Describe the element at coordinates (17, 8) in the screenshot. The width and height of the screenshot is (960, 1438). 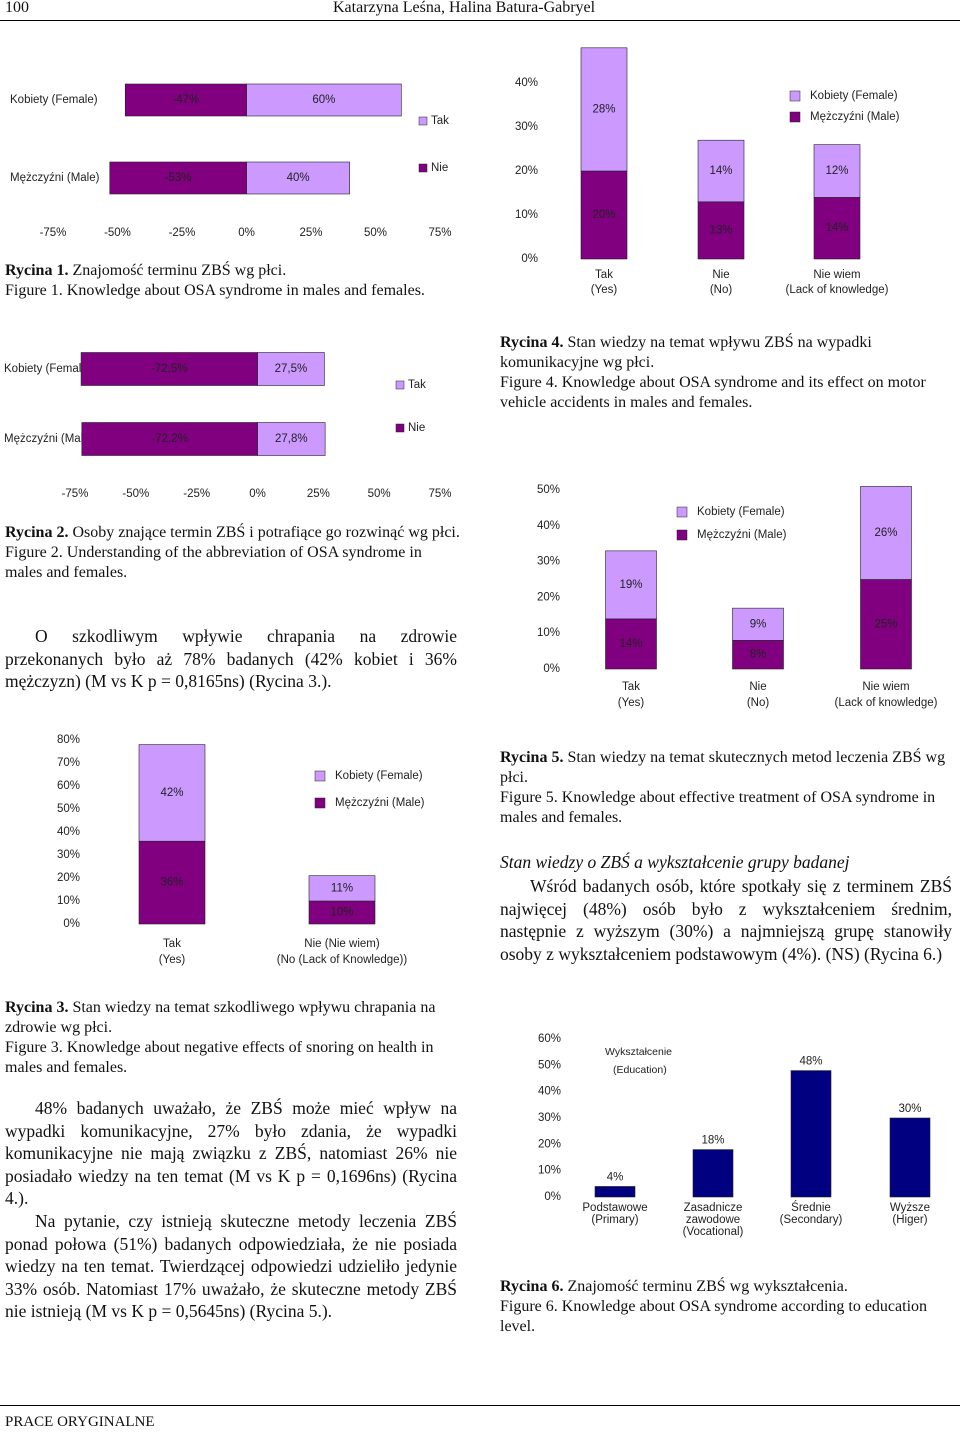
I see `page-number: 100` at that location.